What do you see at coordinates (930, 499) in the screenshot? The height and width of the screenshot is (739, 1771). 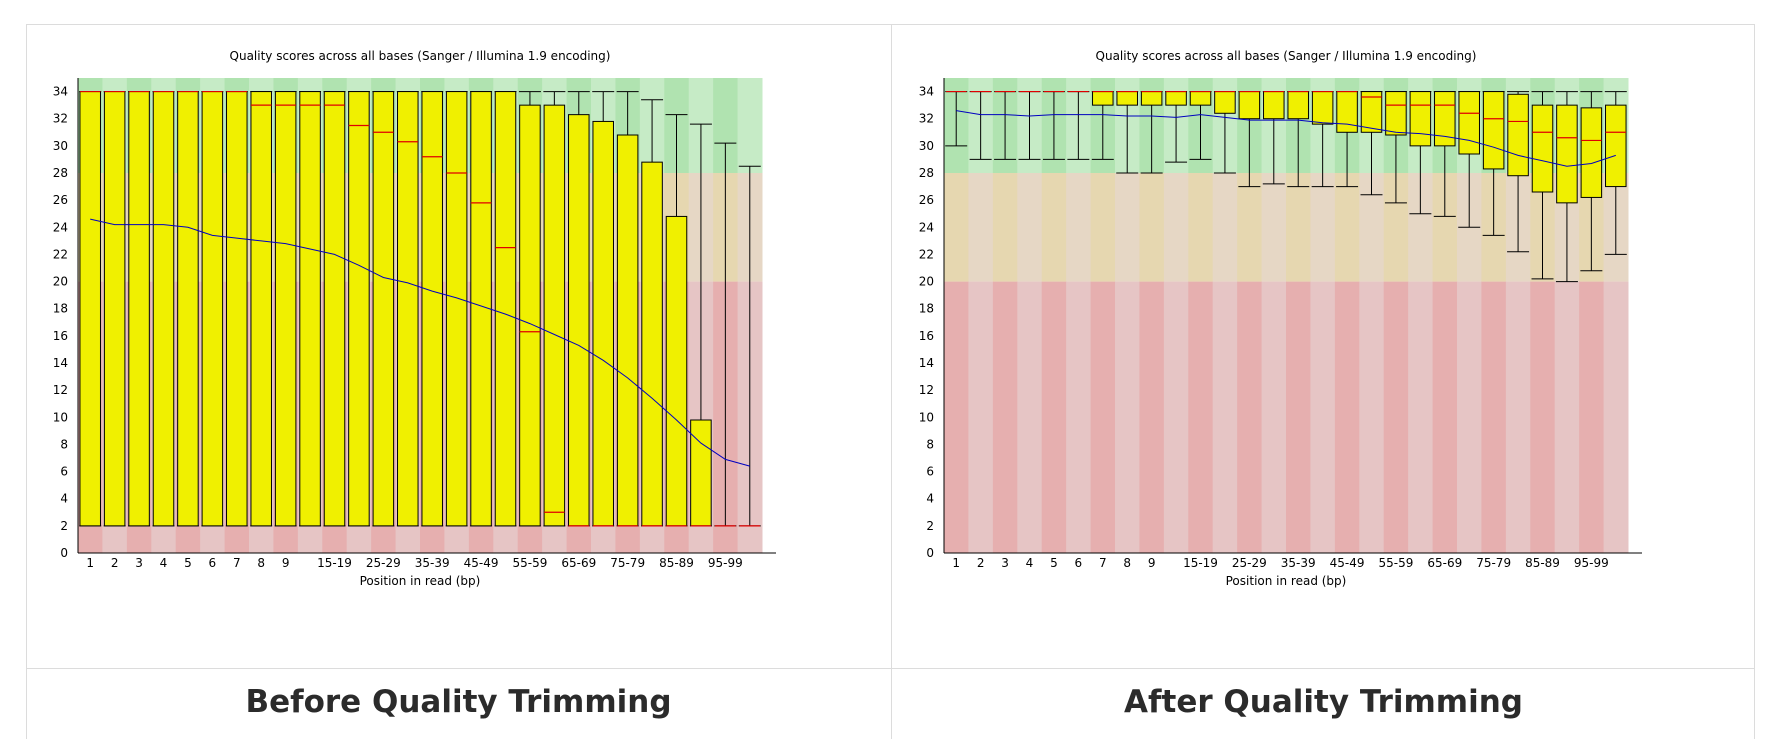 I see `y-tick-label: 4` at bounding box center [930, 499].